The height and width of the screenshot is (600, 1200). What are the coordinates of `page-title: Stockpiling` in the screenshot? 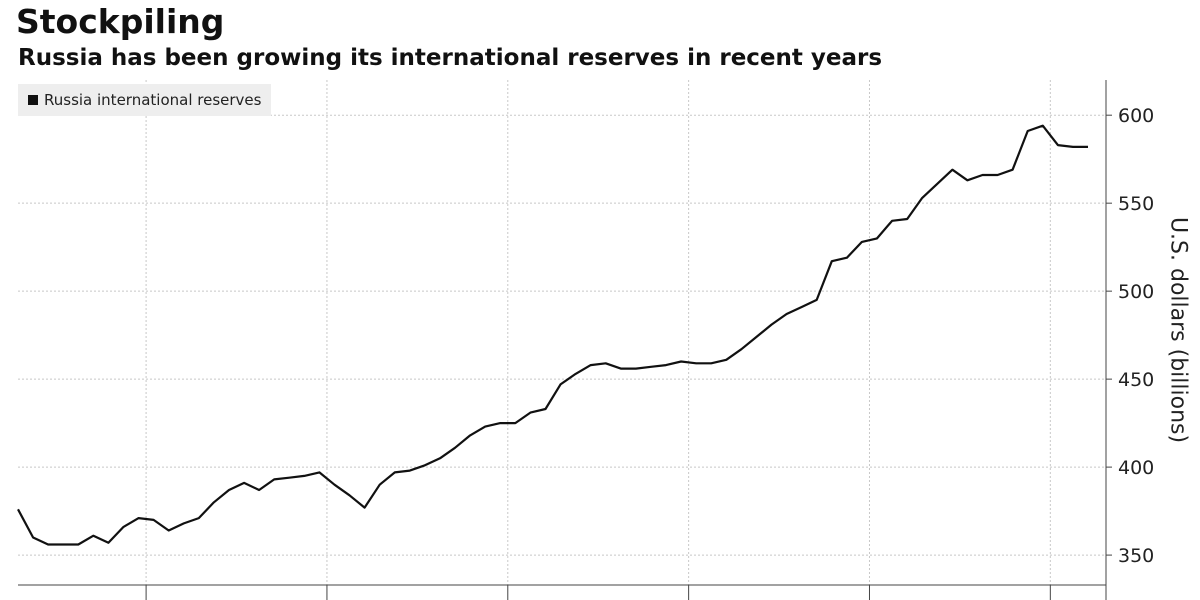 It's located at (120, 21).